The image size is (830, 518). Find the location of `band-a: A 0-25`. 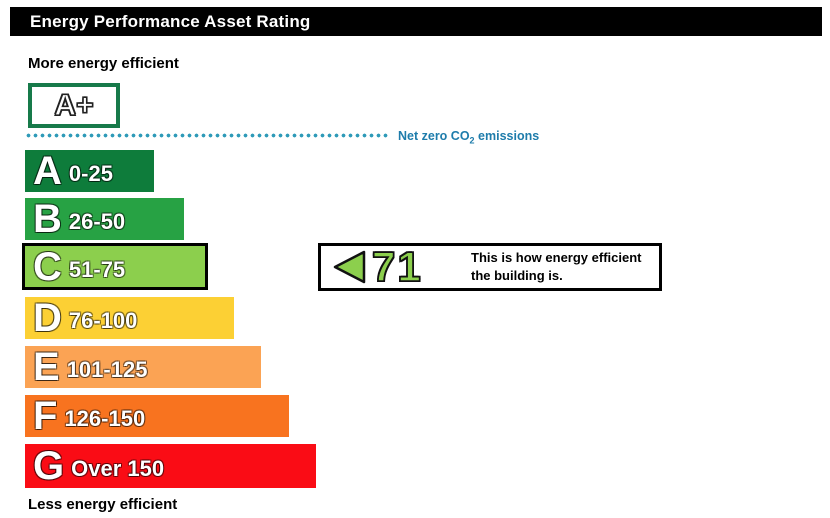

band-a: A 0-25 is located at coordinates (89, 171).